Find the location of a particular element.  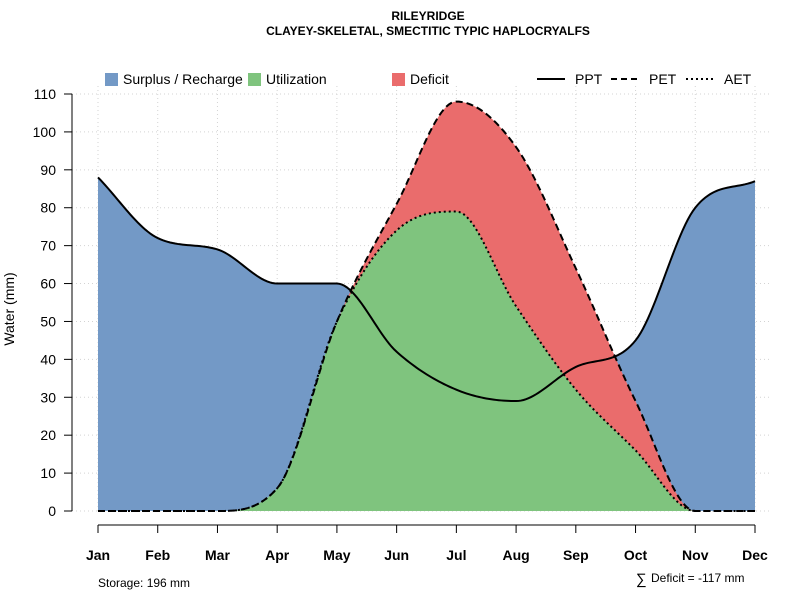

legend-label-deficit: Deficit is located at coordinates (429, 79).